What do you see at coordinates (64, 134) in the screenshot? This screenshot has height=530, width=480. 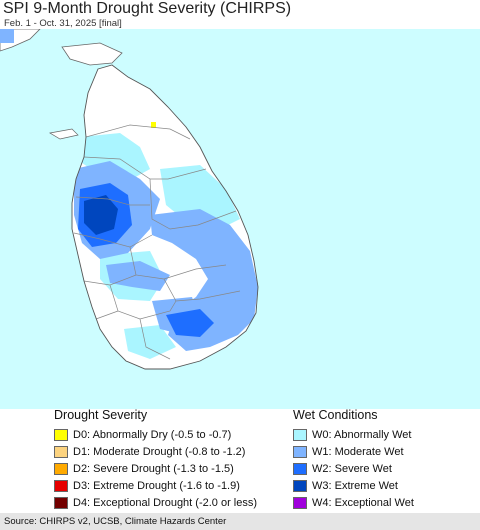 I see `mannar-island` at bounding box center [64, 134].